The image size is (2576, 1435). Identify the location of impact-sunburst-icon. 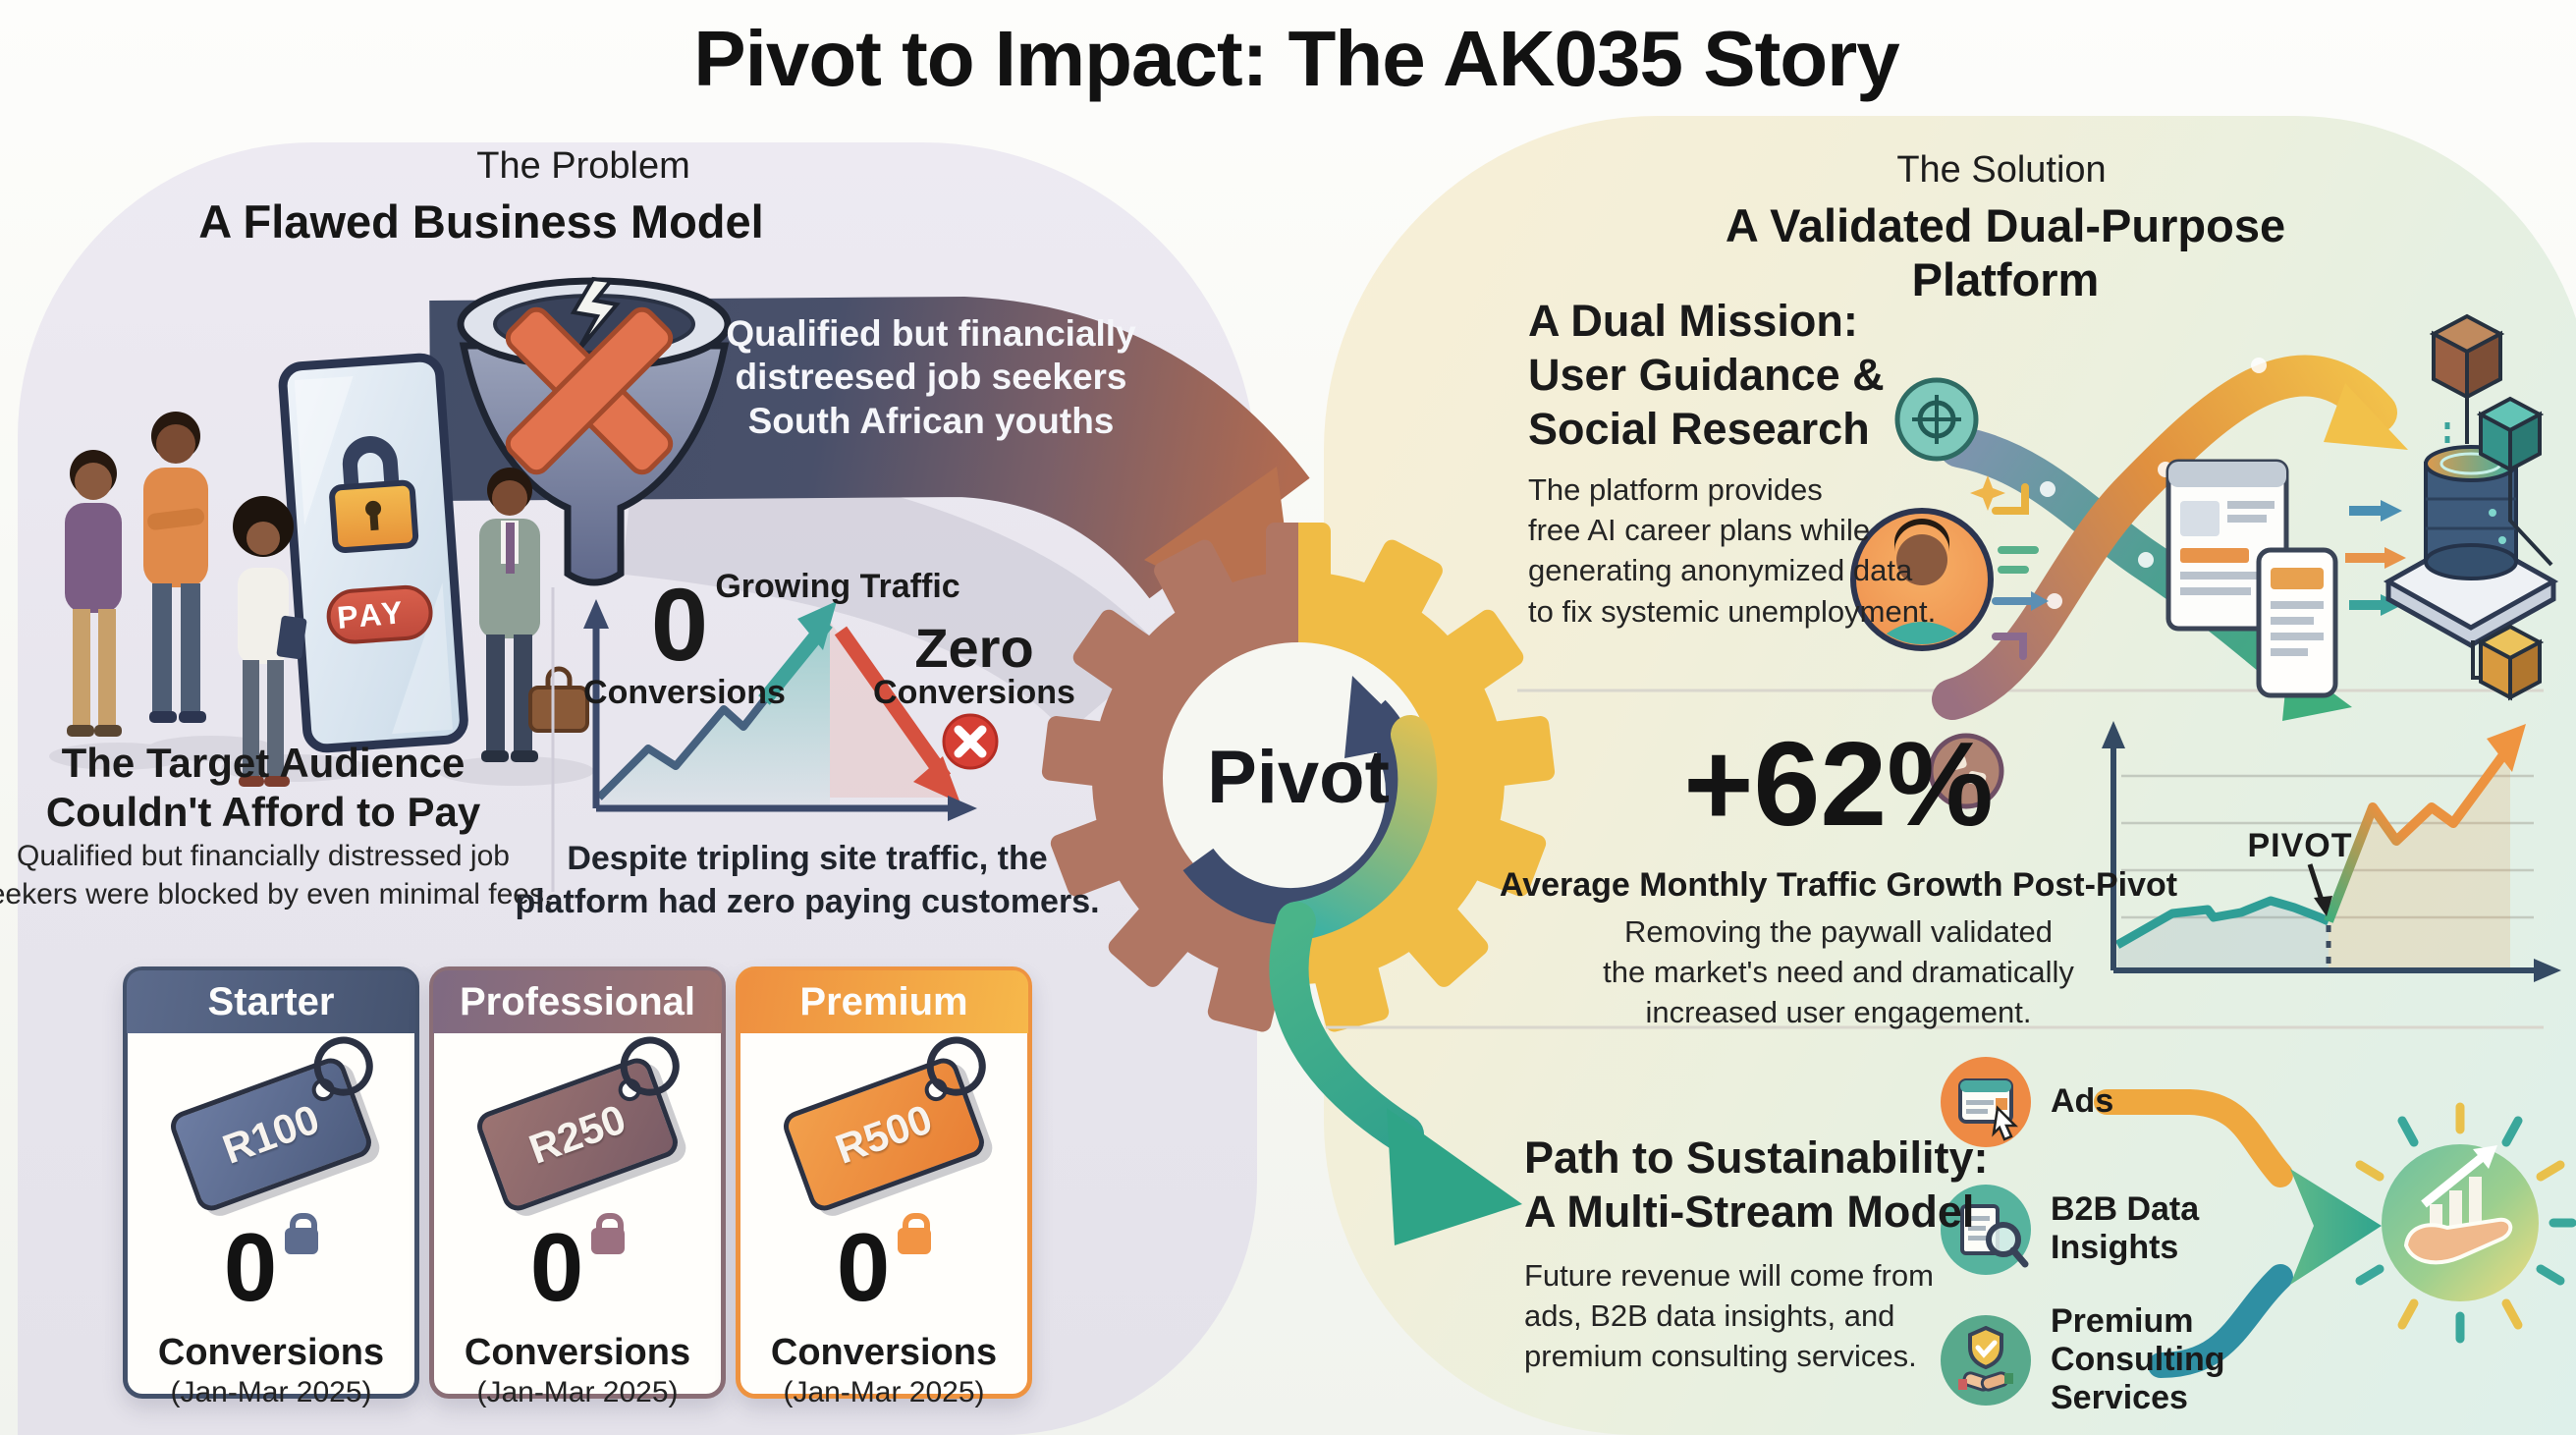
(2465, 1223).